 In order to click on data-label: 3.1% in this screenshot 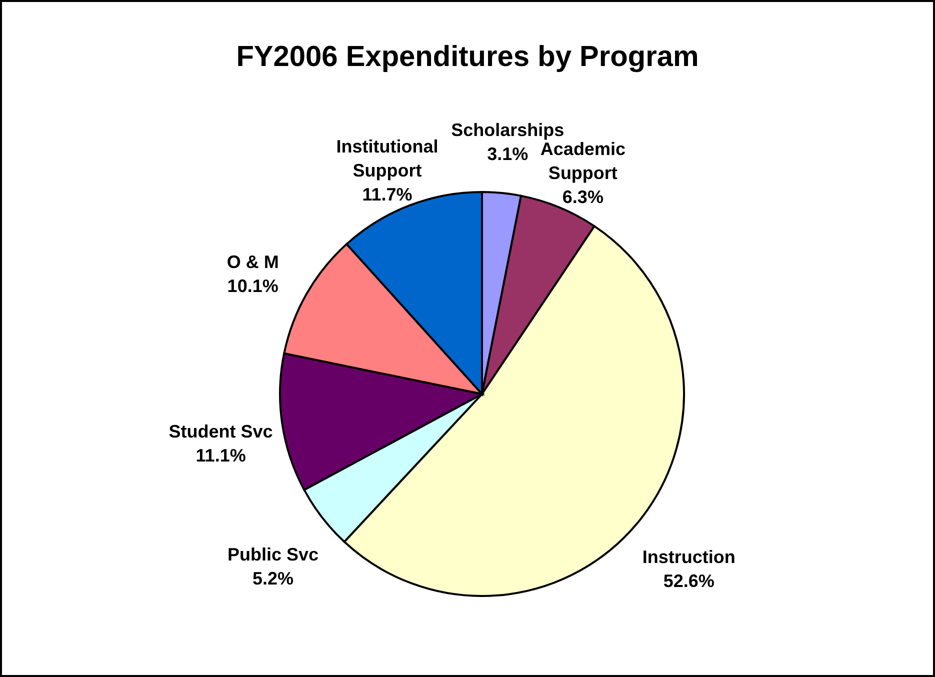, I will do `click(507, 154)`.